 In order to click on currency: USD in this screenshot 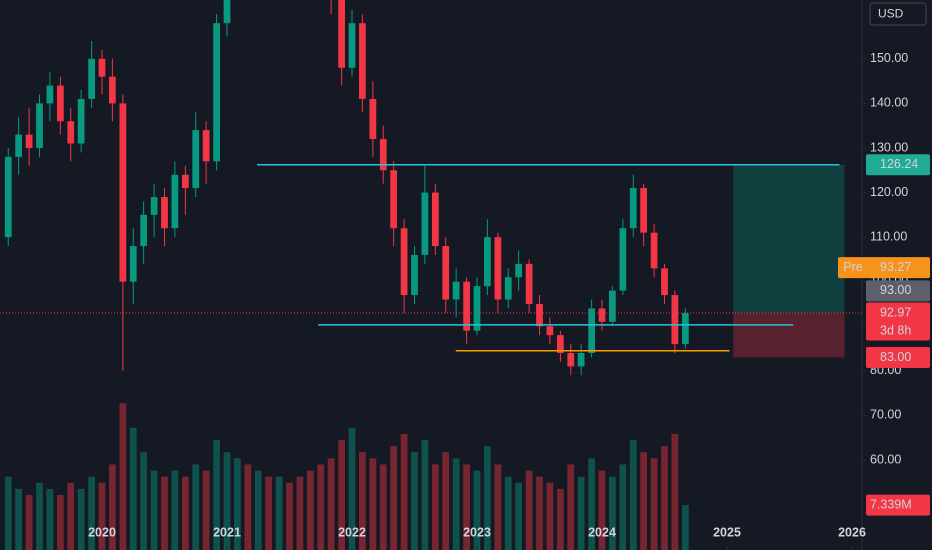, I will do `click(891, 14)`.